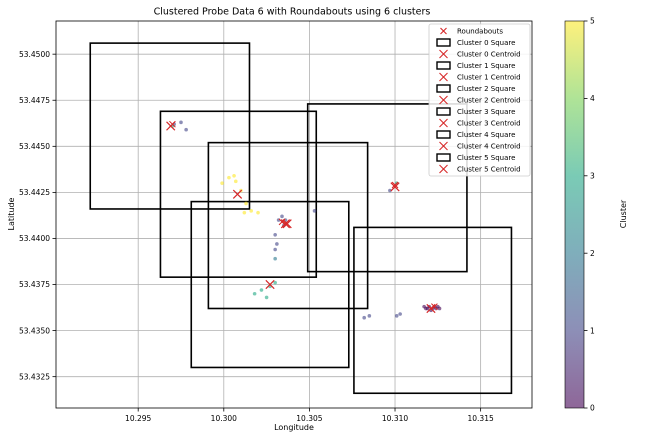  What do you see at coordinates (294, 427) in the screenshot?
I see `x-axis-label: Longitude` at bounding box center [294, 427].